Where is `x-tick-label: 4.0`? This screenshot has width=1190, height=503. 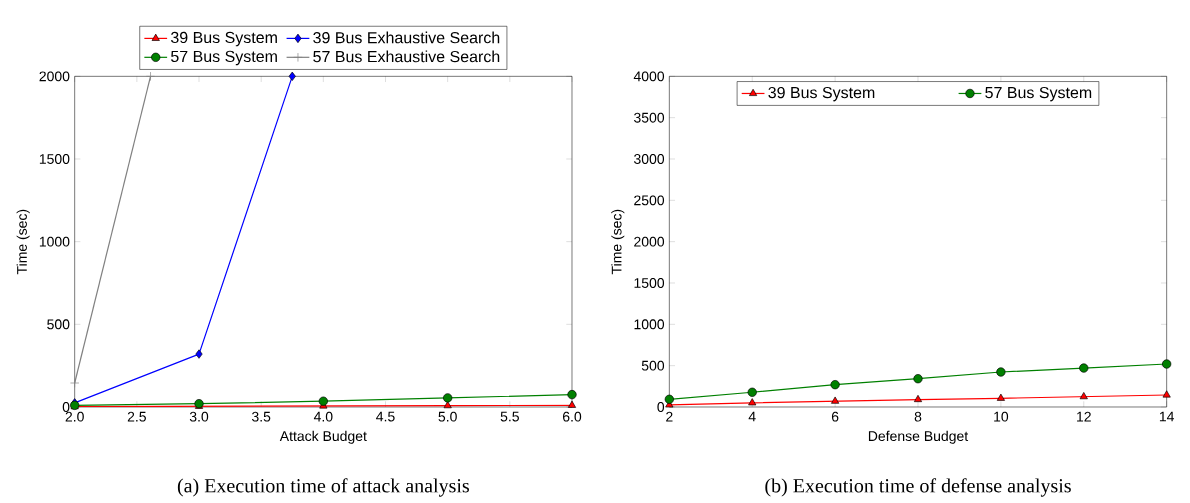 x-tick-label: 4.0 is located at coordinates (323, 416).